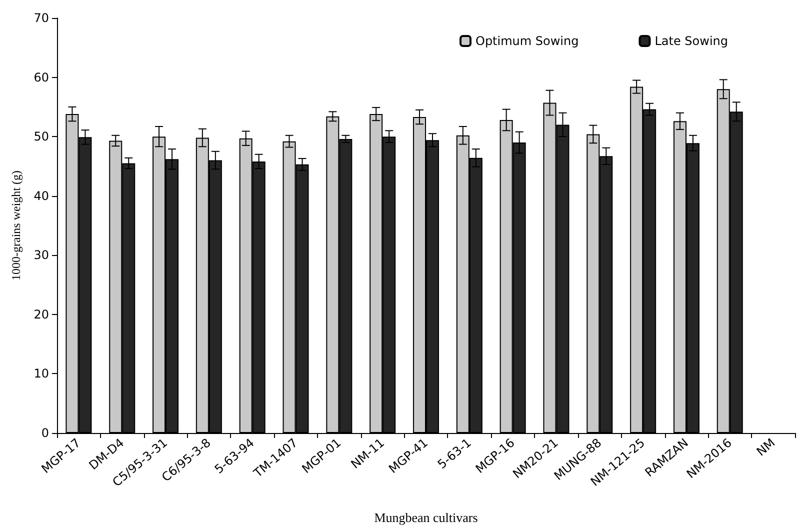  What do you see at coordinates (426, 517) in the screenshot?
I see `x-axis-title: Mungbean cultivars` at bounding box center [426, 517].